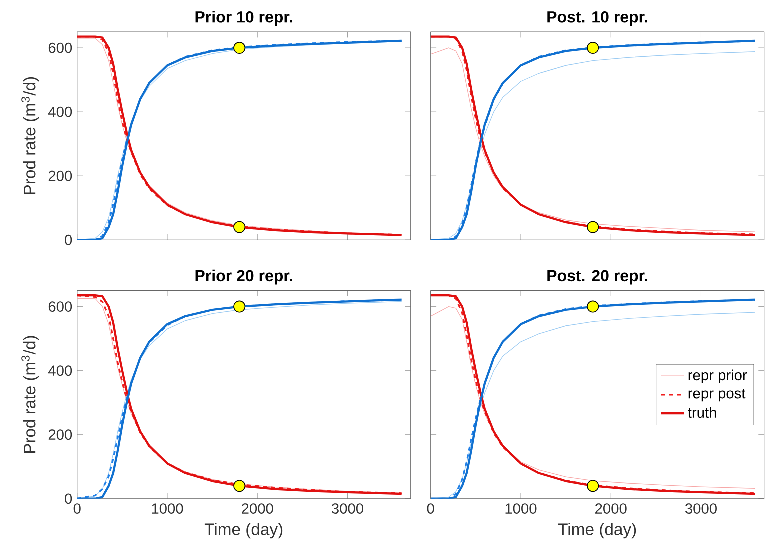 Image resolution: width=767 pixels, height=539 pixels. What do you see at coordinates (244, 18) in the screenshot?
I see `chart-title: Prior 10 repr.` at bounding box center [244, 18].